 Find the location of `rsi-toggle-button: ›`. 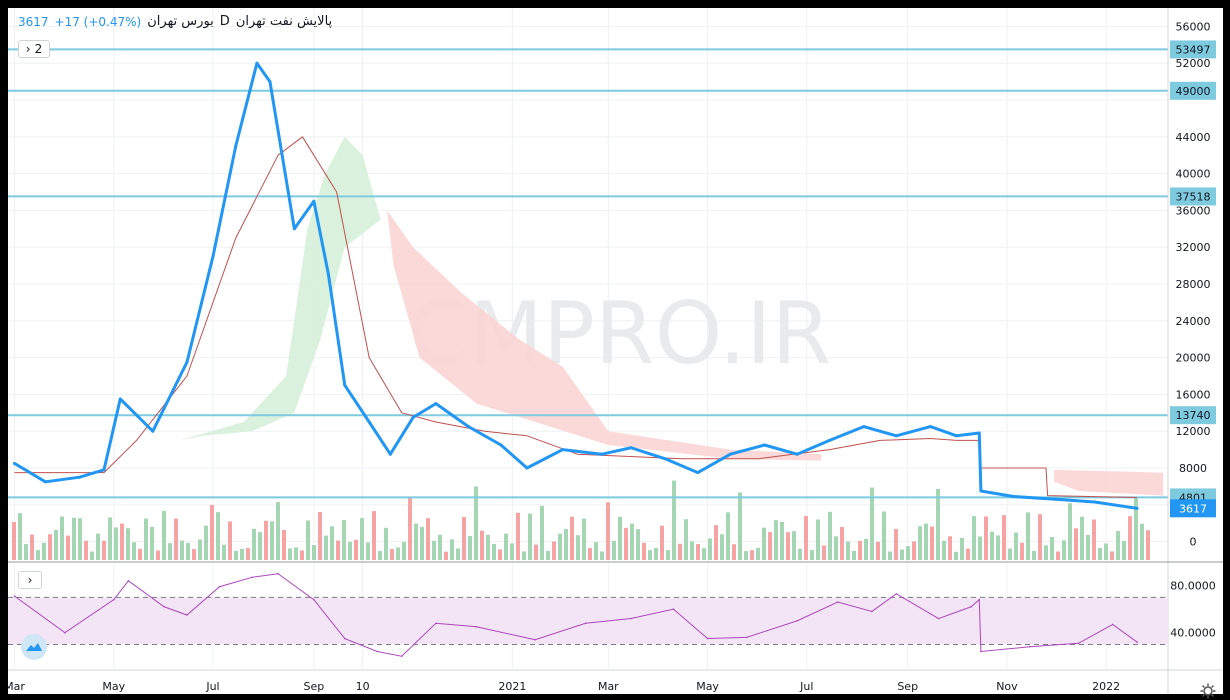

rsi-toggle-button: › is located at coordinates (30, 580).